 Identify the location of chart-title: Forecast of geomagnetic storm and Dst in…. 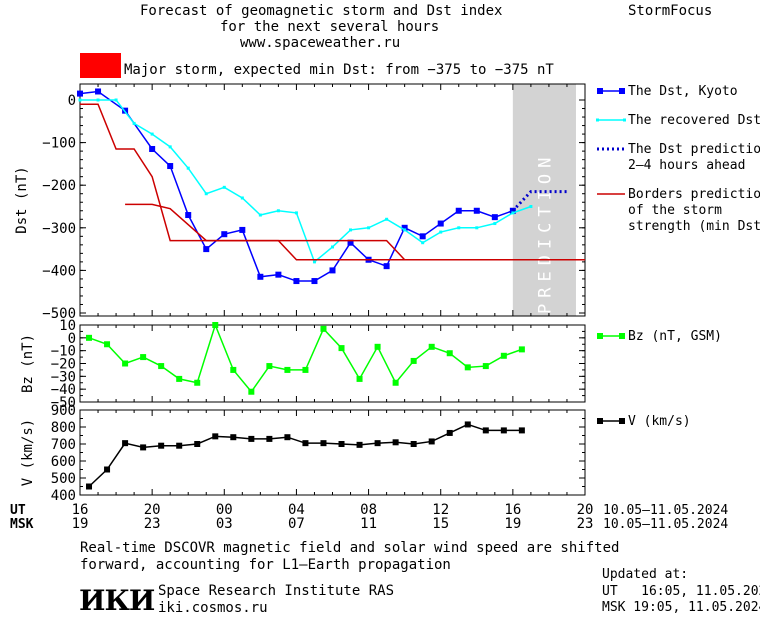
(321, 11).